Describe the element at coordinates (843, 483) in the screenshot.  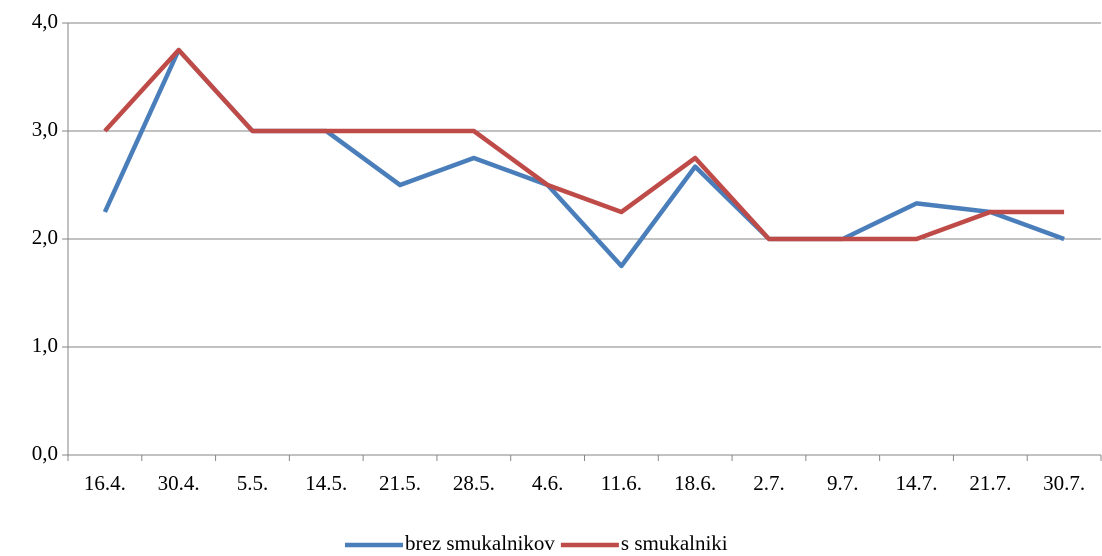
I see `x-tick-label: 9.7.` at that location.